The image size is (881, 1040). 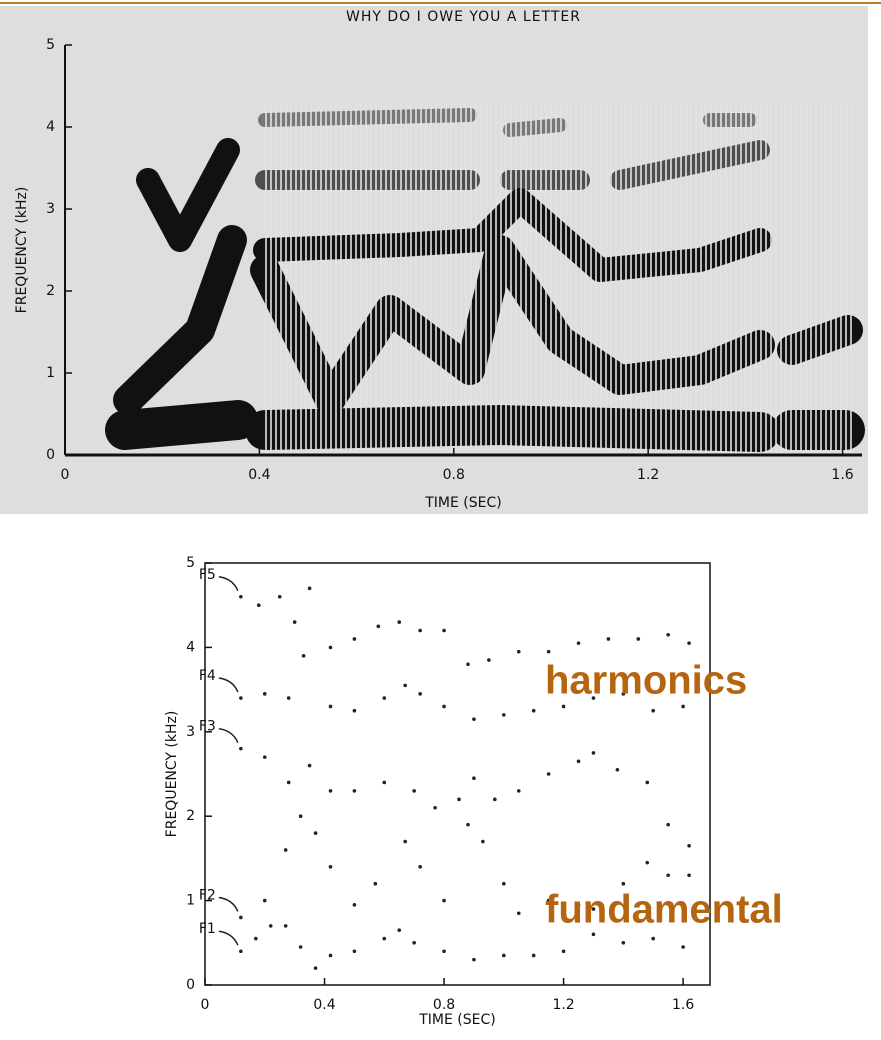 What do you see at coordinates (207, 929) in the screenshot?
I see `series-label: F1` at bounding box center [207, 929].